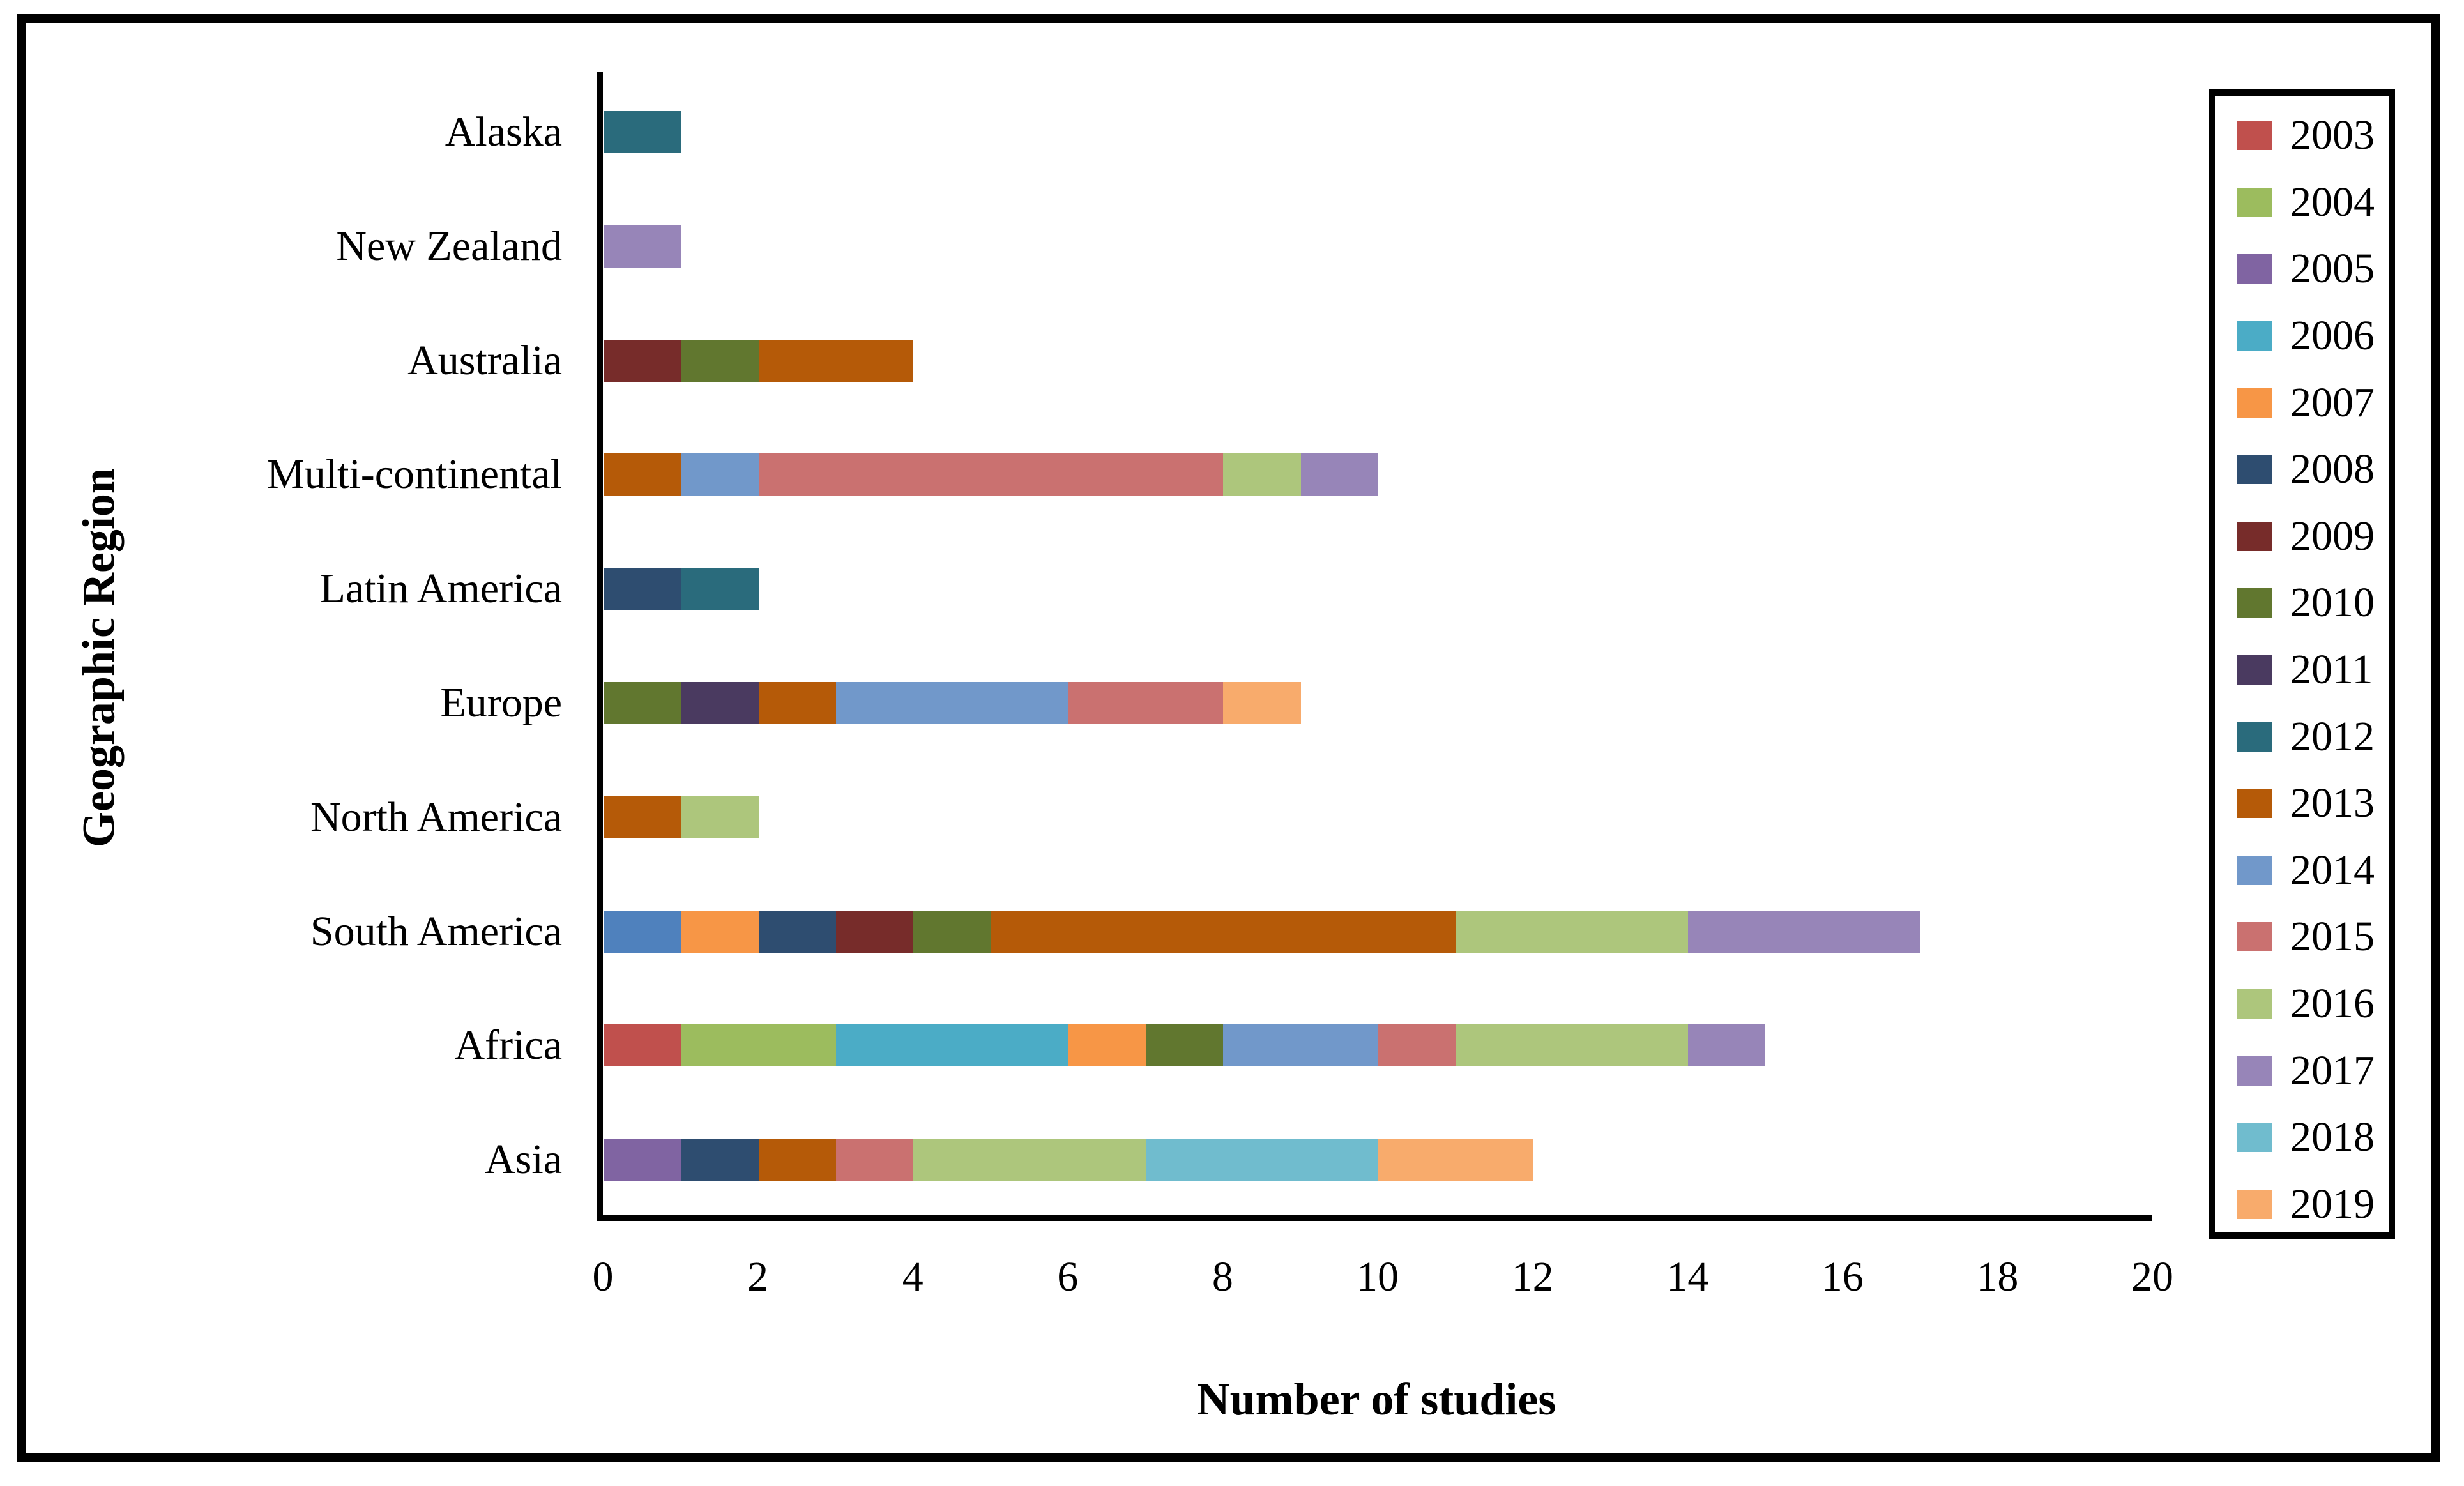 The height and width of the screenshot is (1486, 2464). Describe the element at coordinates (2332, 403) in the screenshot. I see `legend-label: 2007` at that location.